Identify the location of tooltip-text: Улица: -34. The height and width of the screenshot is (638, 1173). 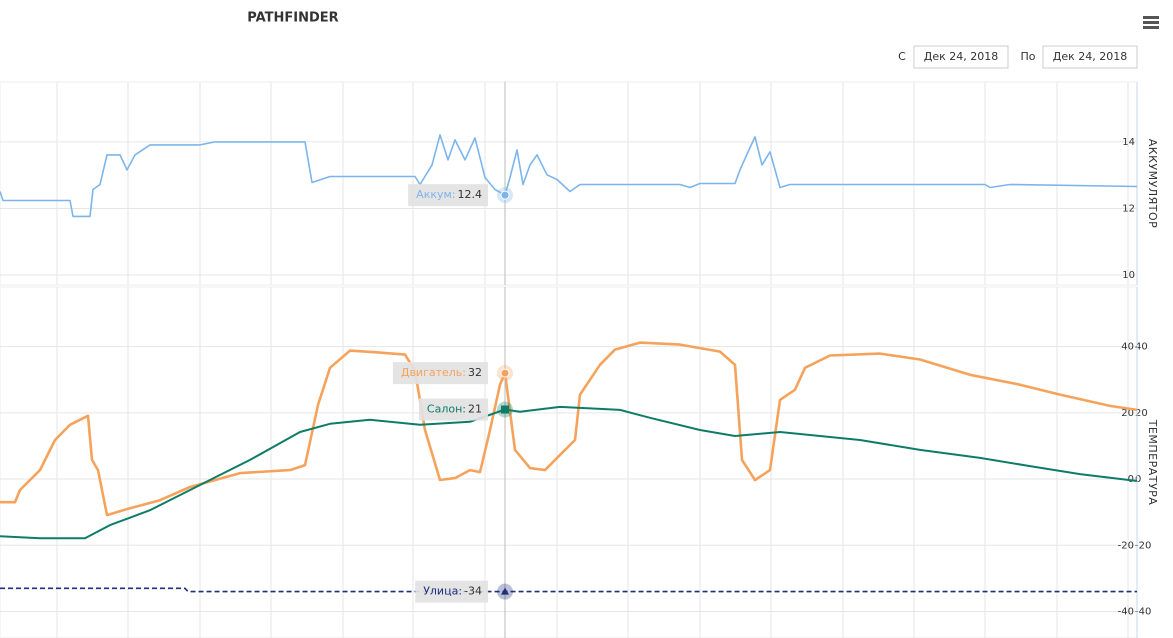
(452, 591).